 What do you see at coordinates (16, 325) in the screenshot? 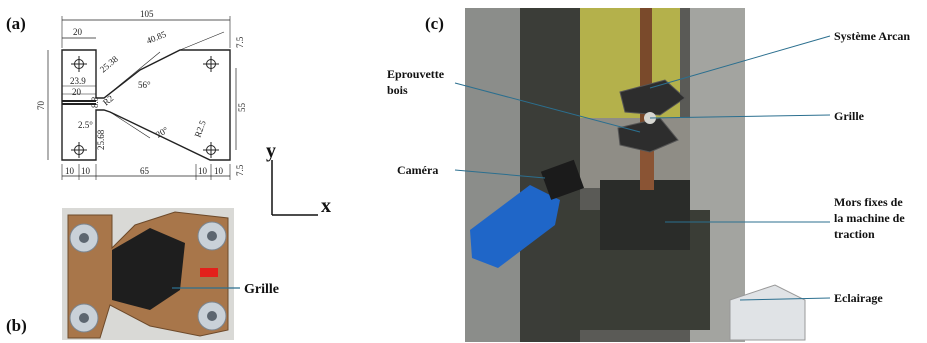
I see `panel-label-b: (b)` at bounding box center [16, 325].